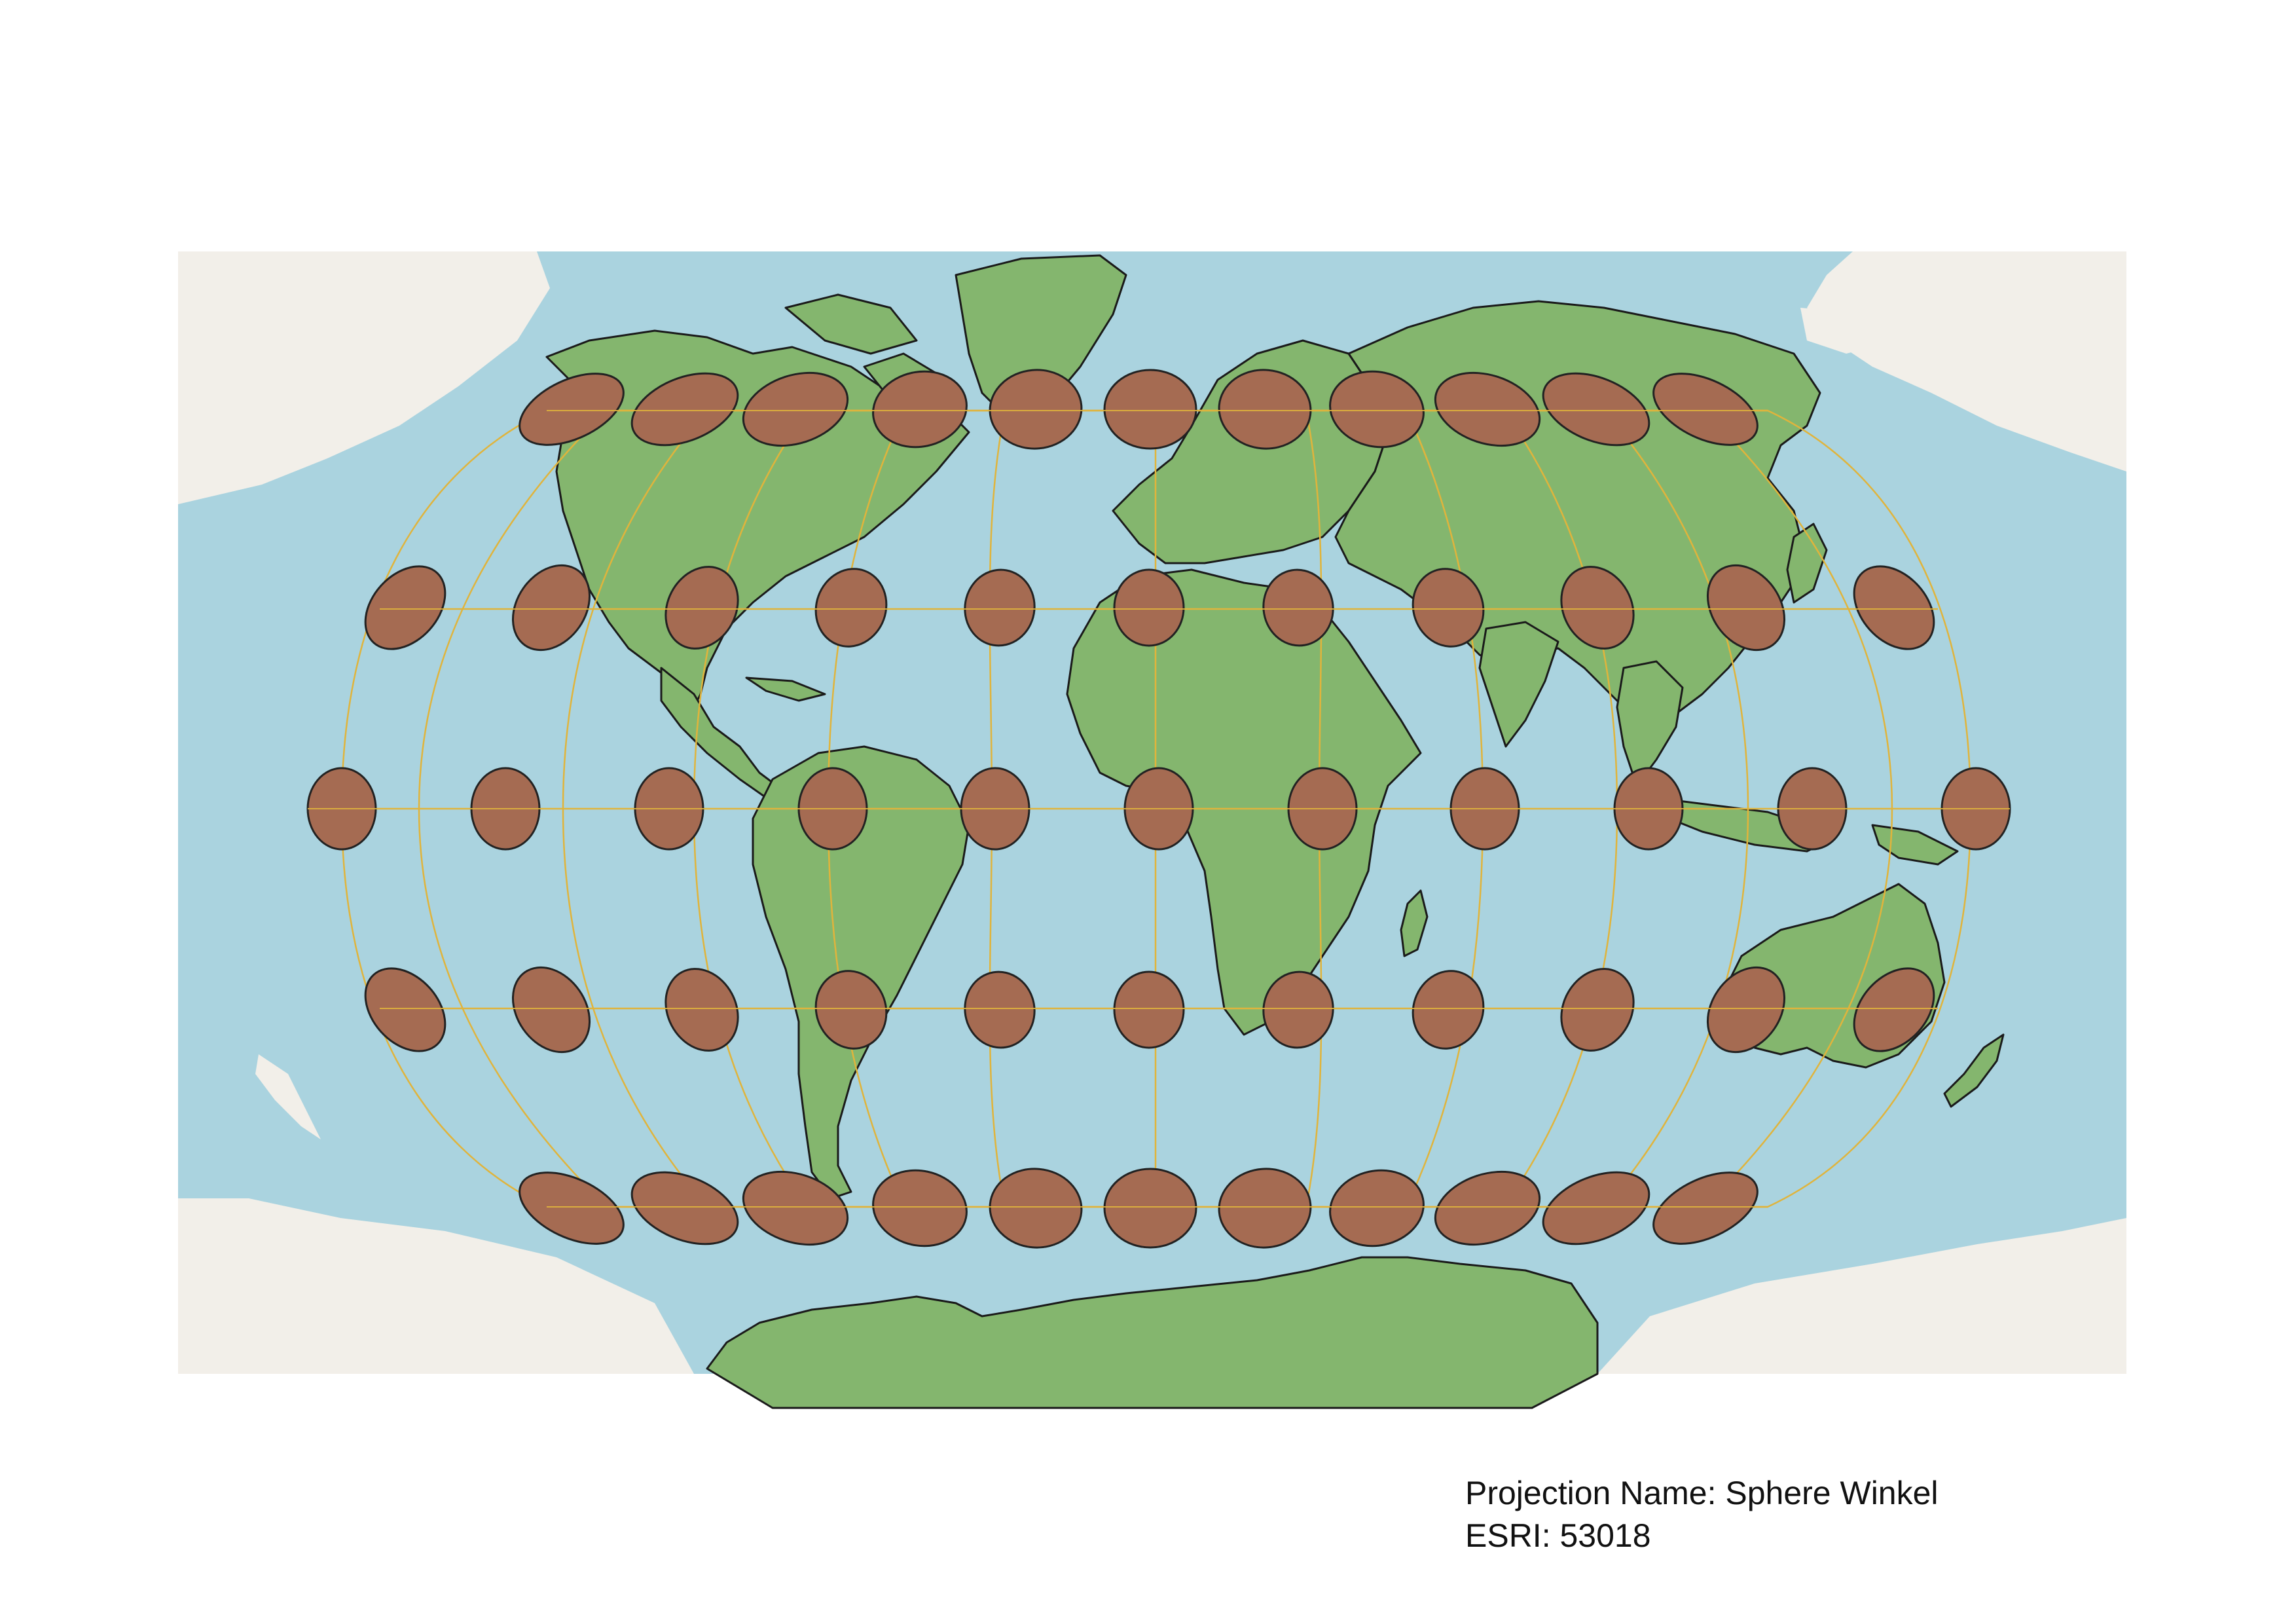 The width and height of the screenshot is (2296, 1624). Describe the element at coordinates (288, 1096) in the screenshot. I see `ice-small-west` at that location.